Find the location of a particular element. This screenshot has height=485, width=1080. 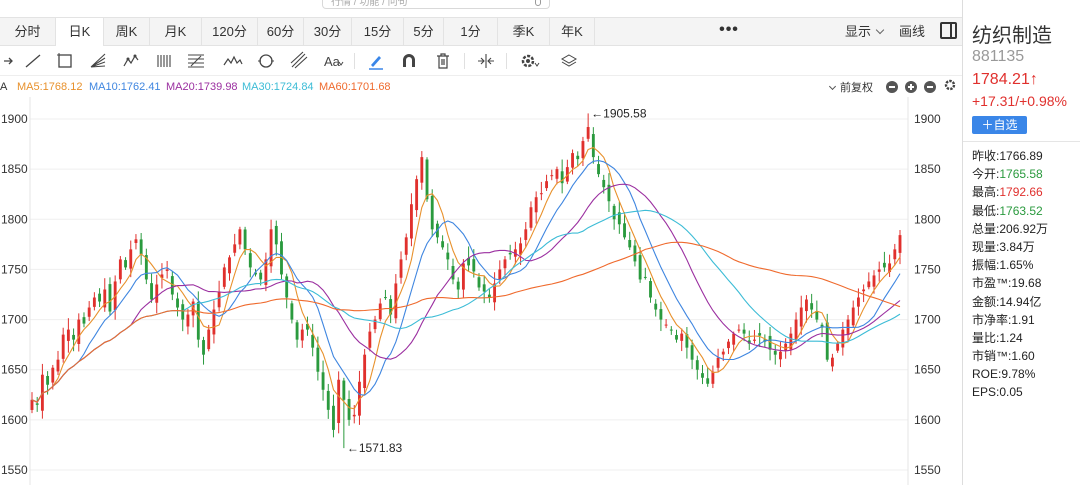

wave-tool-icon is located at coordinates (131, 61).